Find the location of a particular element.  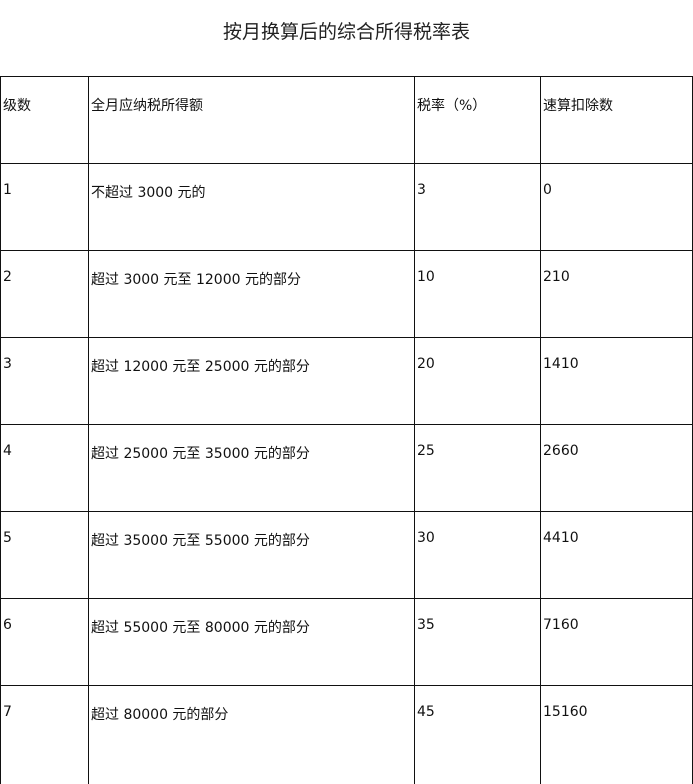

header-deduction: 速算扣除数 is located at coordinates (617, 120).